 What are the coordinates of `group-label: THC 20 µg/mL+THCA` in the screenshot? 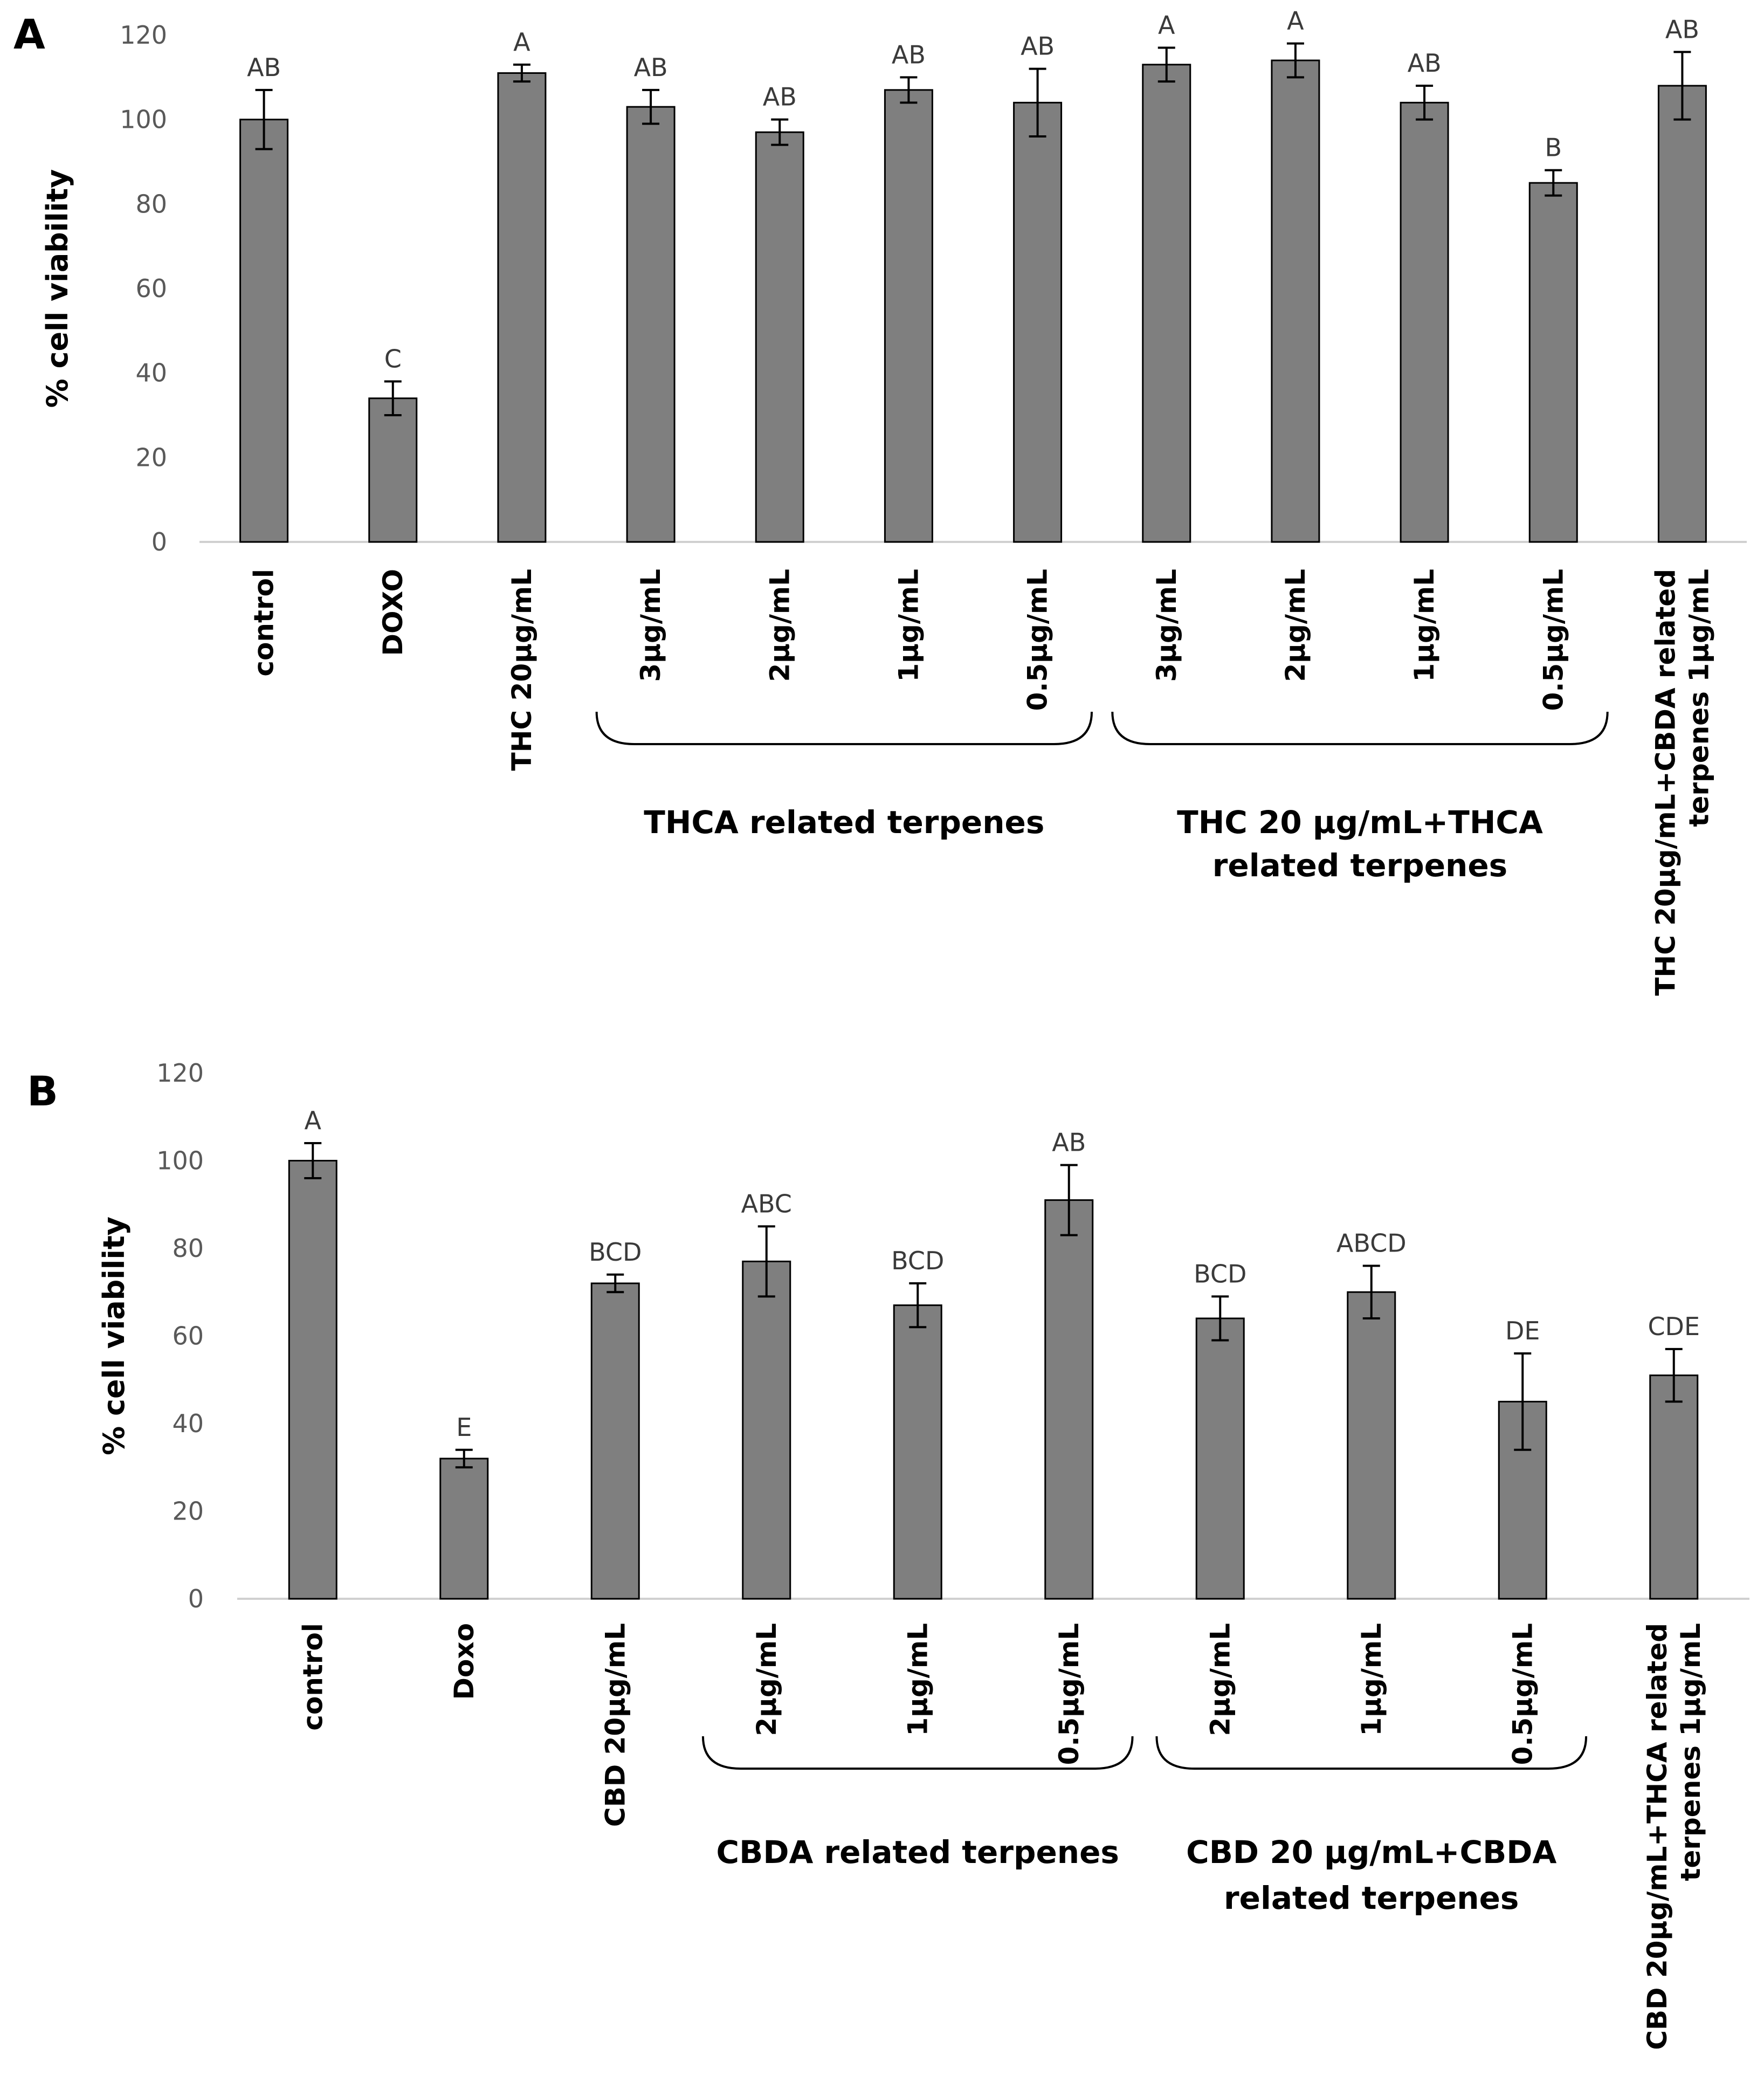 It's located at (1360, 822).